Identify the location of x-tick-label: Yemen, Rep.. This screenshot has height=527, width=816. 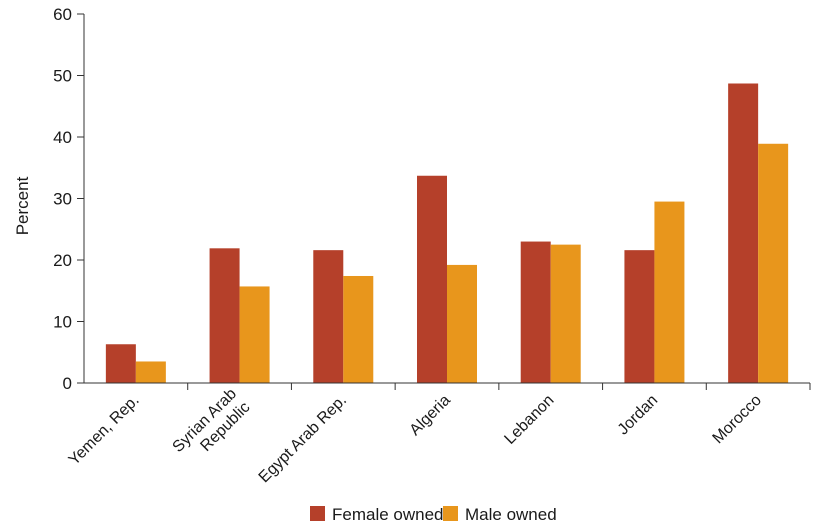
(104, 430).